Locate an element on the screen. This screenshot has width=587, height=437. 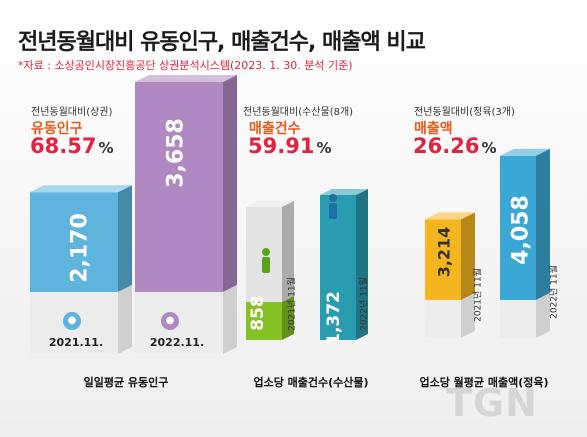
panel2-change-percent: 59.91% is located at coordinates (289, 146).